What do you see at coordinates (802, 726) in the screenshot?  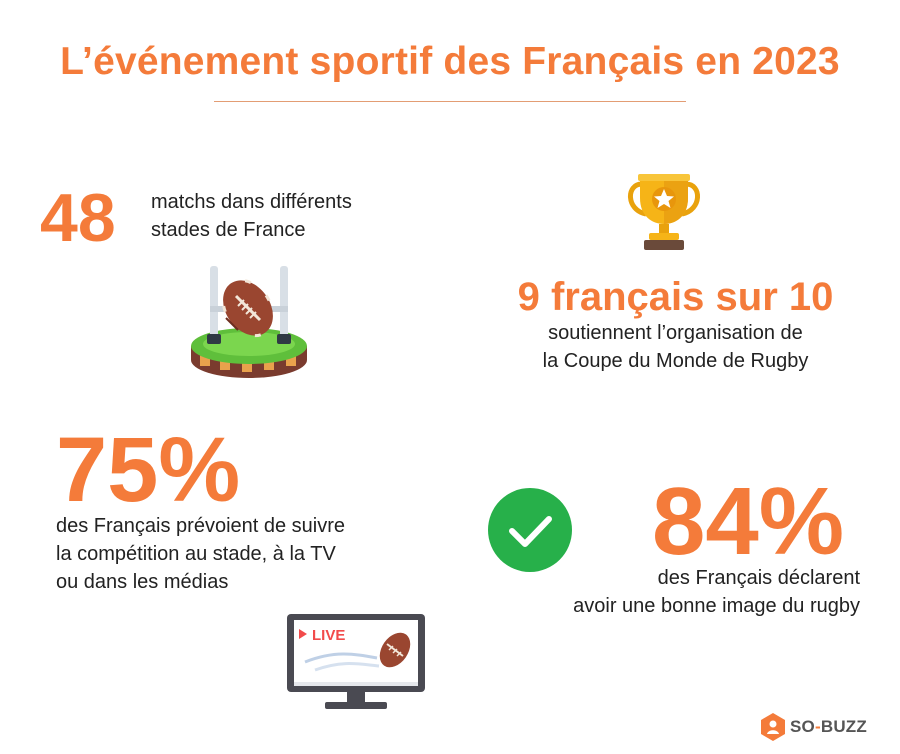 I see `brand-name-left: SO` at bounding box center [802, 726].